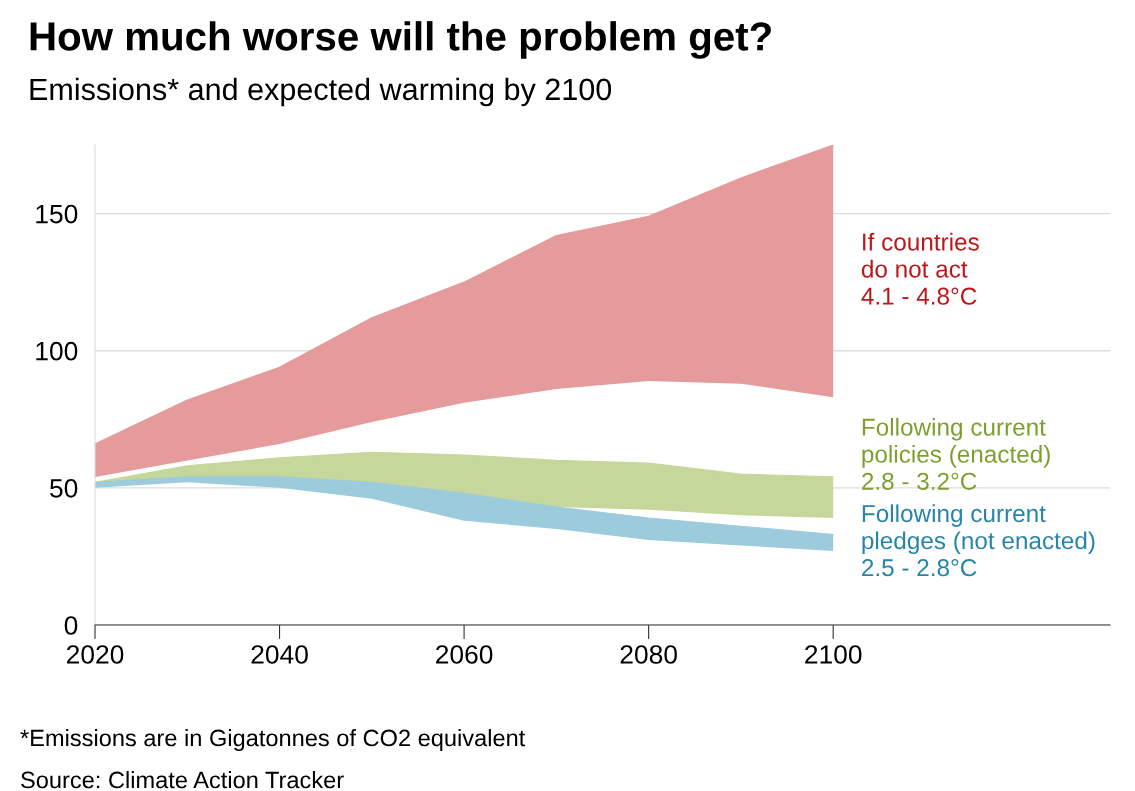 The width and height of the screenshot is (1135, 791). What do you see at coordinates (279, 654) in the screenshot?
I see `x-tick-label: 2040` at bounding box center [279, 654].